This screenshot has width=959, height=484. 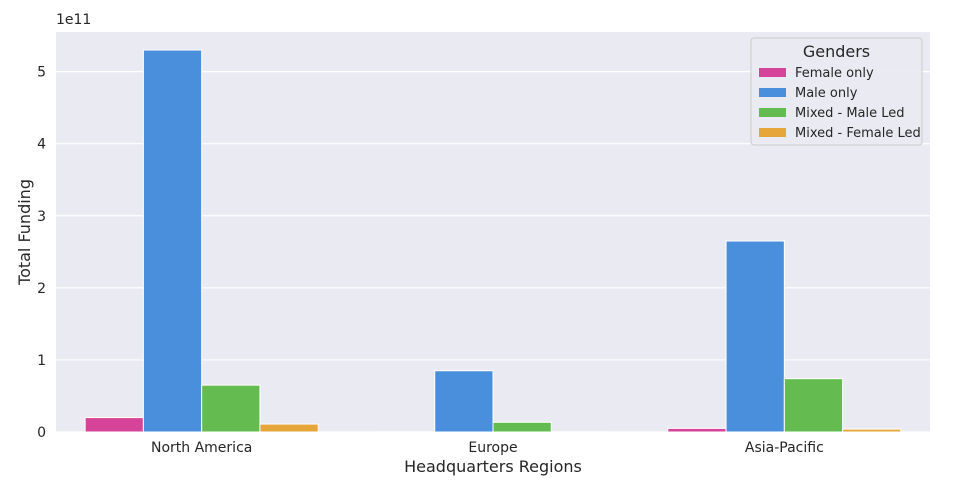 What do you see at coordinates (73, 20) in the screenshot?
I see `y-scale-label: 1e11` at bounding box center [73, 20].